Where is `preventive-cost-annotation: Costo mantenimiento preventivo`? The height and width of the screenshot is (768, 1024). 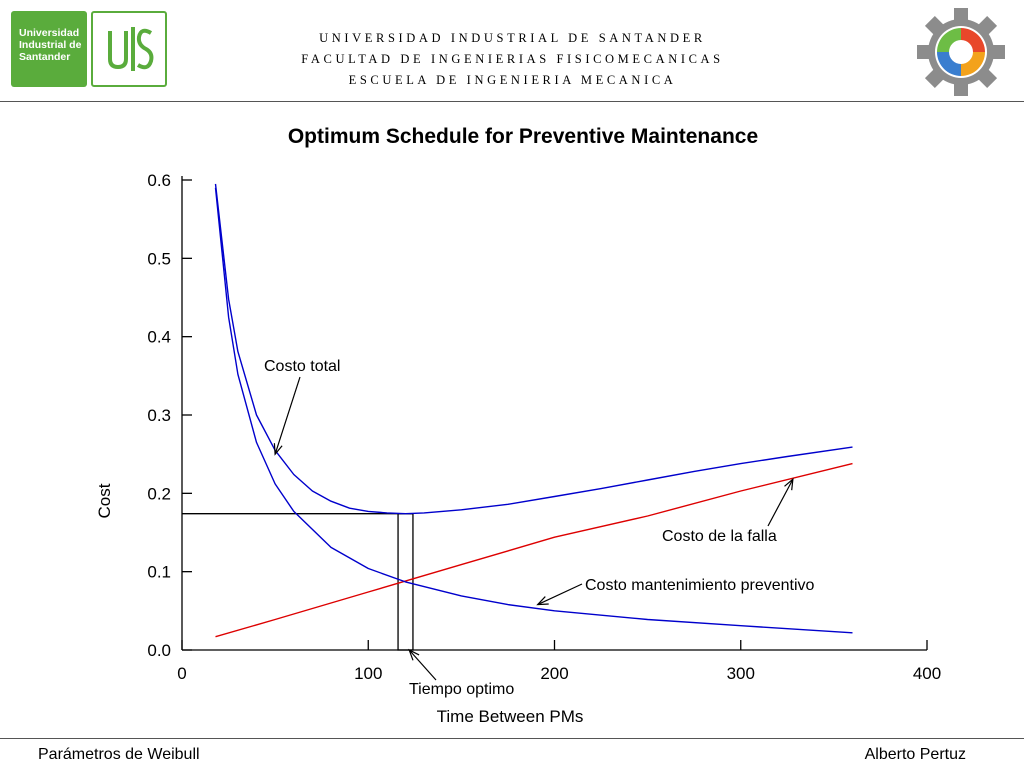
preventive-cost-annotation: Costo mantenimiento preventivo is located at coordinates (700, 585).